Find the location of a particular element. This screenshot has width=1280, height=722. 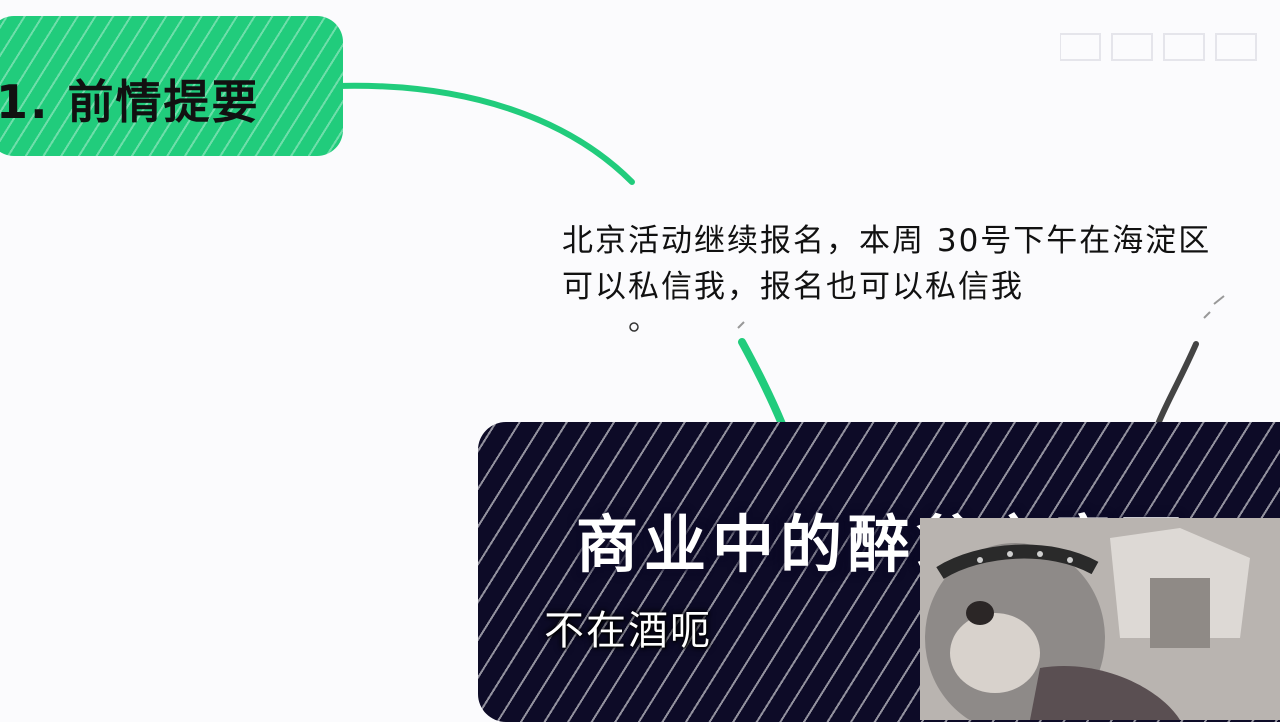

video-subtitle: 不在酒呃 is located at coordinates (628, 631).